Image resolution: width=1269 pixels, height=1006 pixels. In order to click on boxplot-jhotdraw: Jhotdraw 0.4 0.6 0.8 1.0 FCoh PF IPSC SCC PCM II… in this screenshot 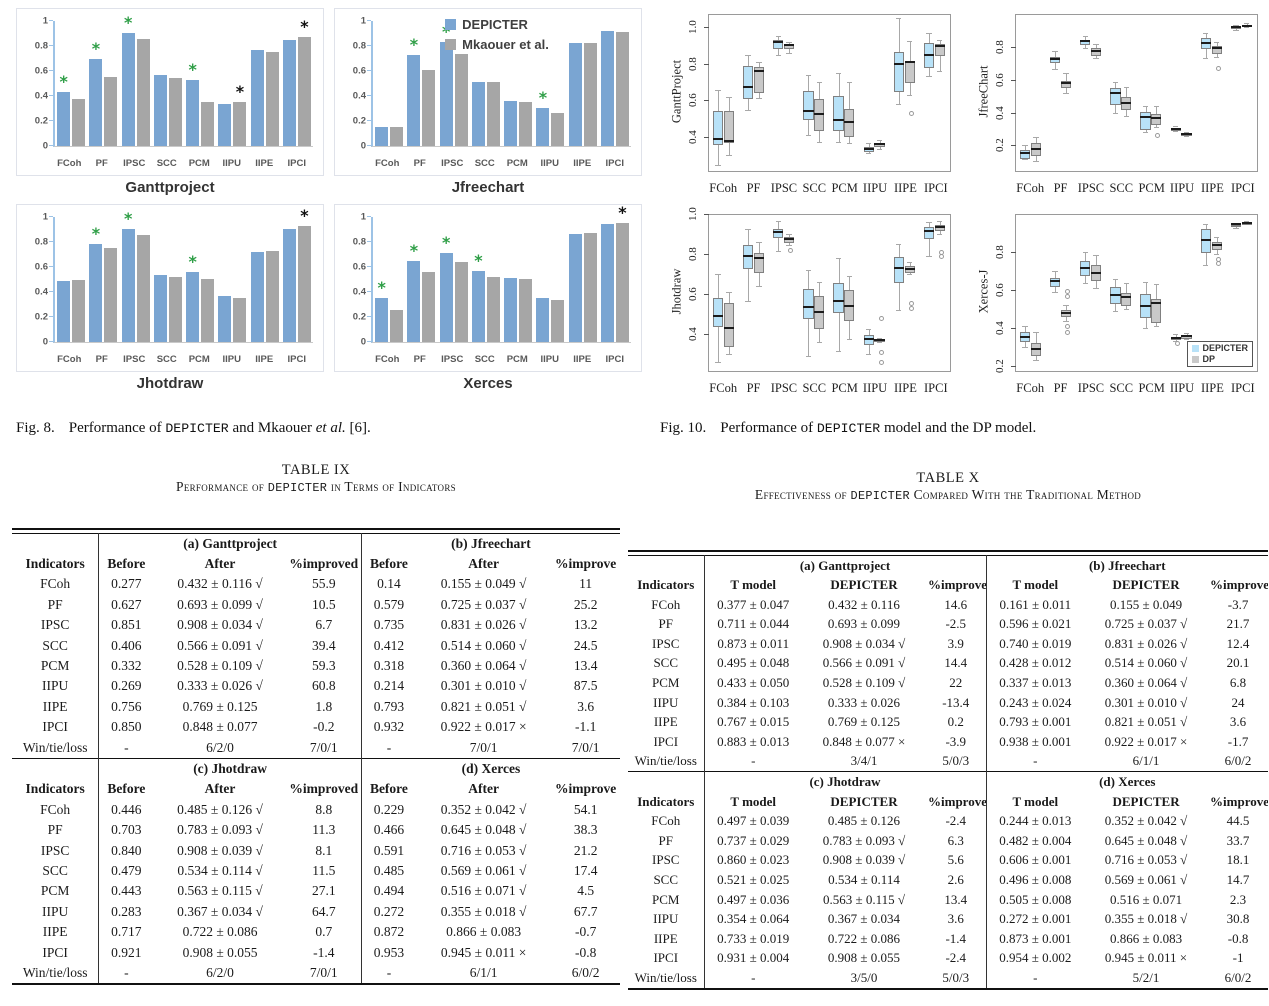, I will do `click(809, 305)`.